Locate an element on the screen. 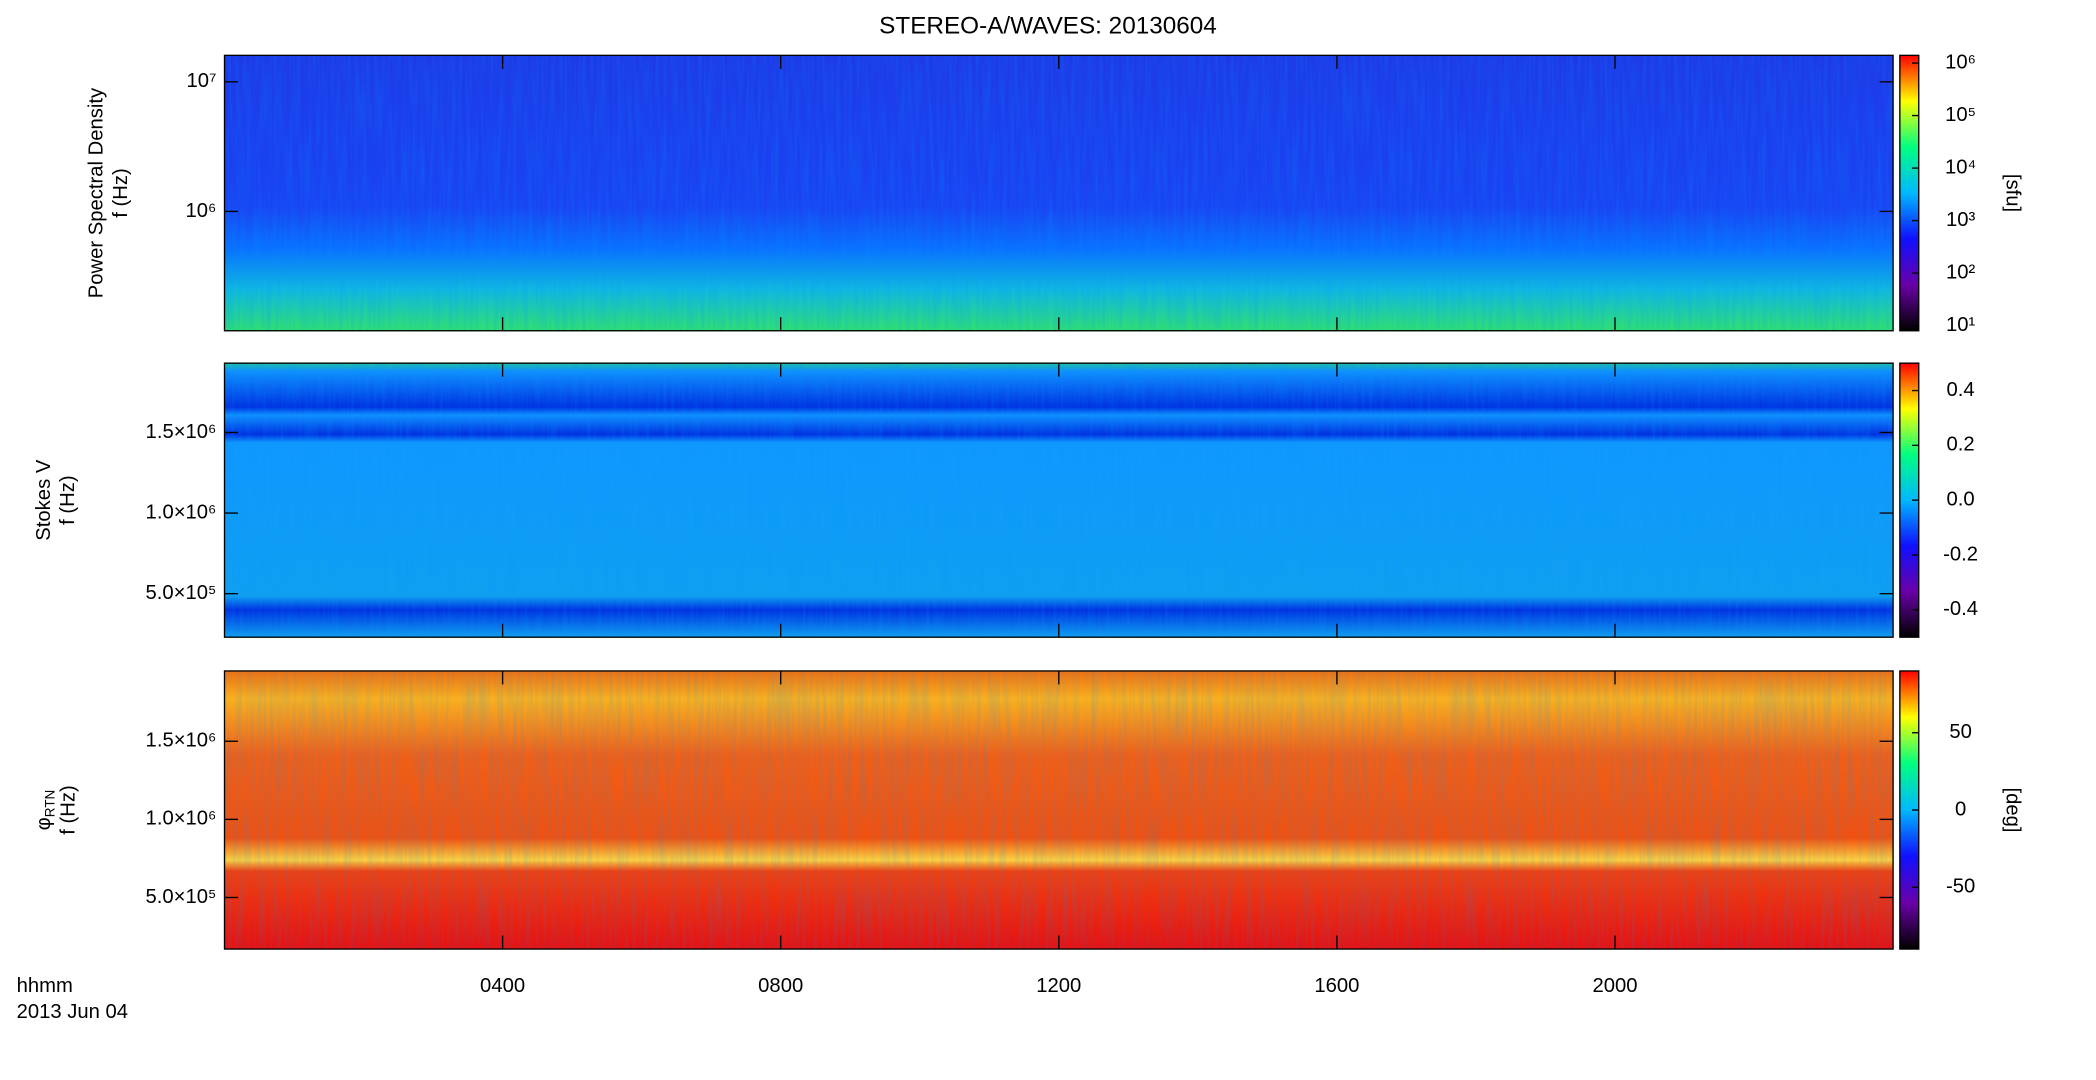  colorbar-tick-label: -0.4 is located at coordinates (1960, 609).